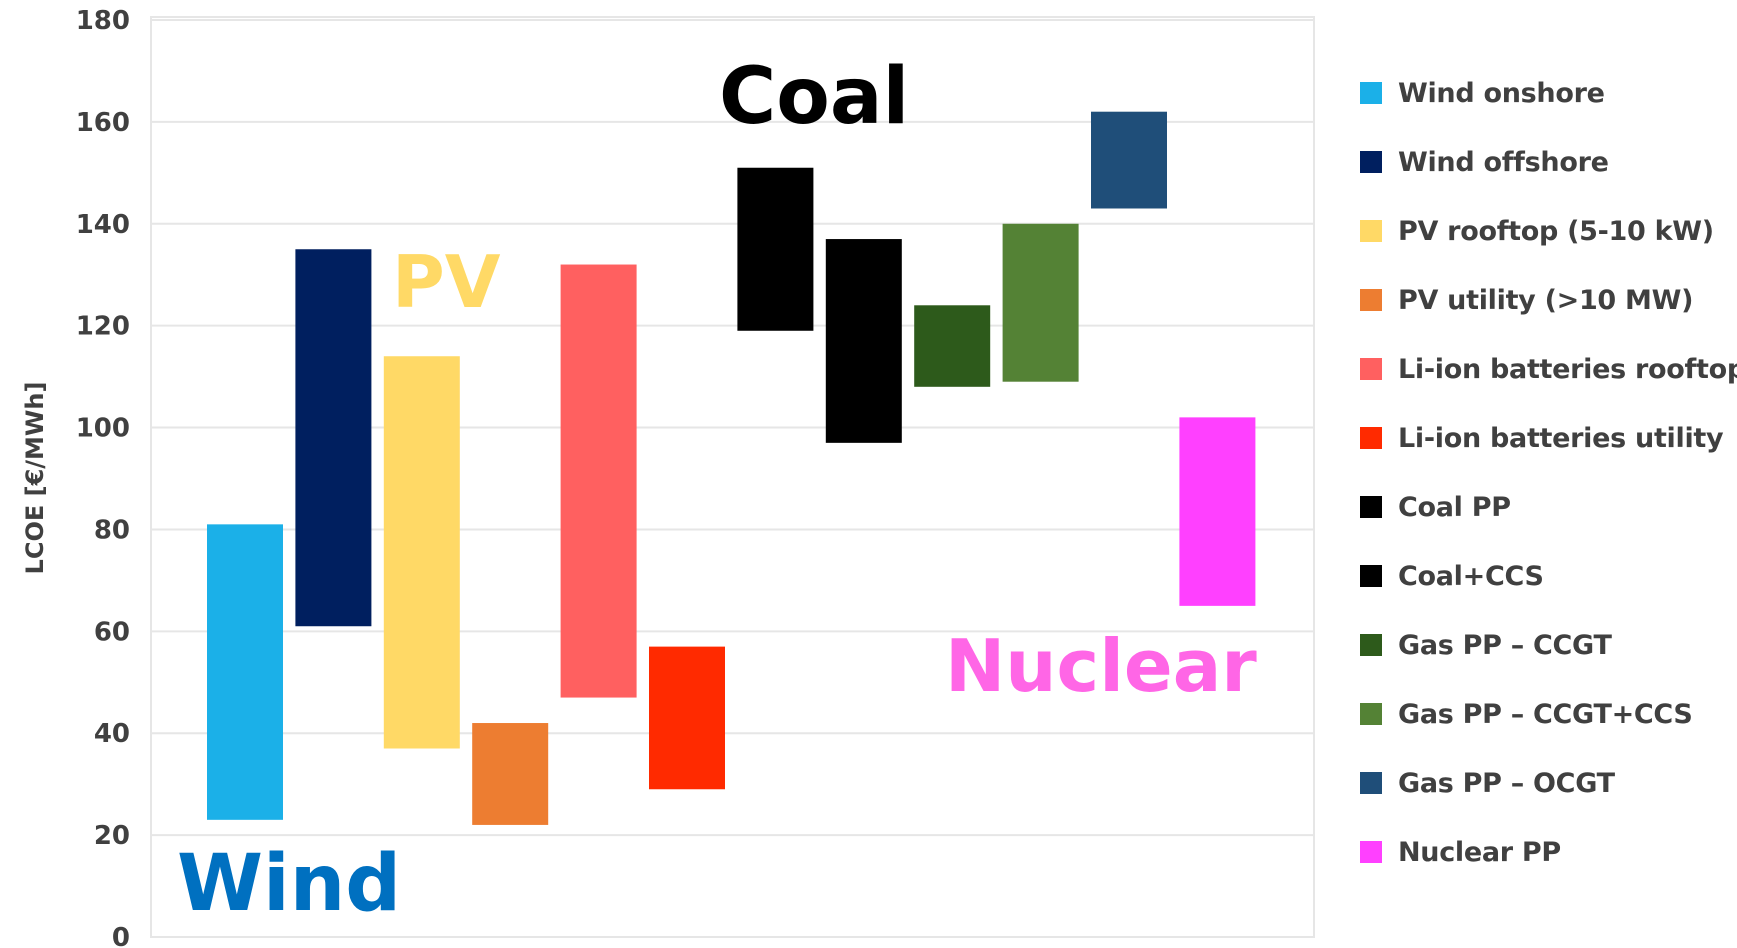 The height and width of the screenshot is (948, 1737). Describe the element at coordinates (1567, 369) in the screenshot. I see `legend-label: Li-ion batteries rooftop` at that location.